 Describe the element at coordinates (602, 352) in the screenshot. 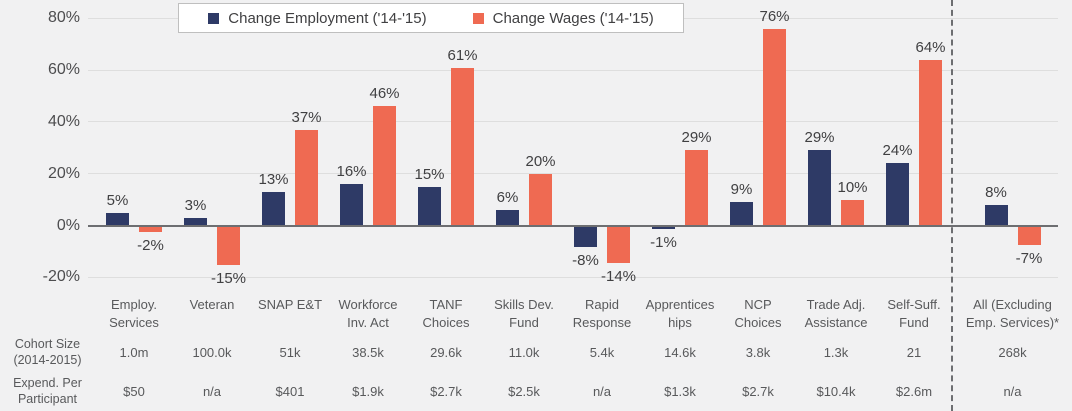

I see `cohort-size-value: 5.4k` at that location.